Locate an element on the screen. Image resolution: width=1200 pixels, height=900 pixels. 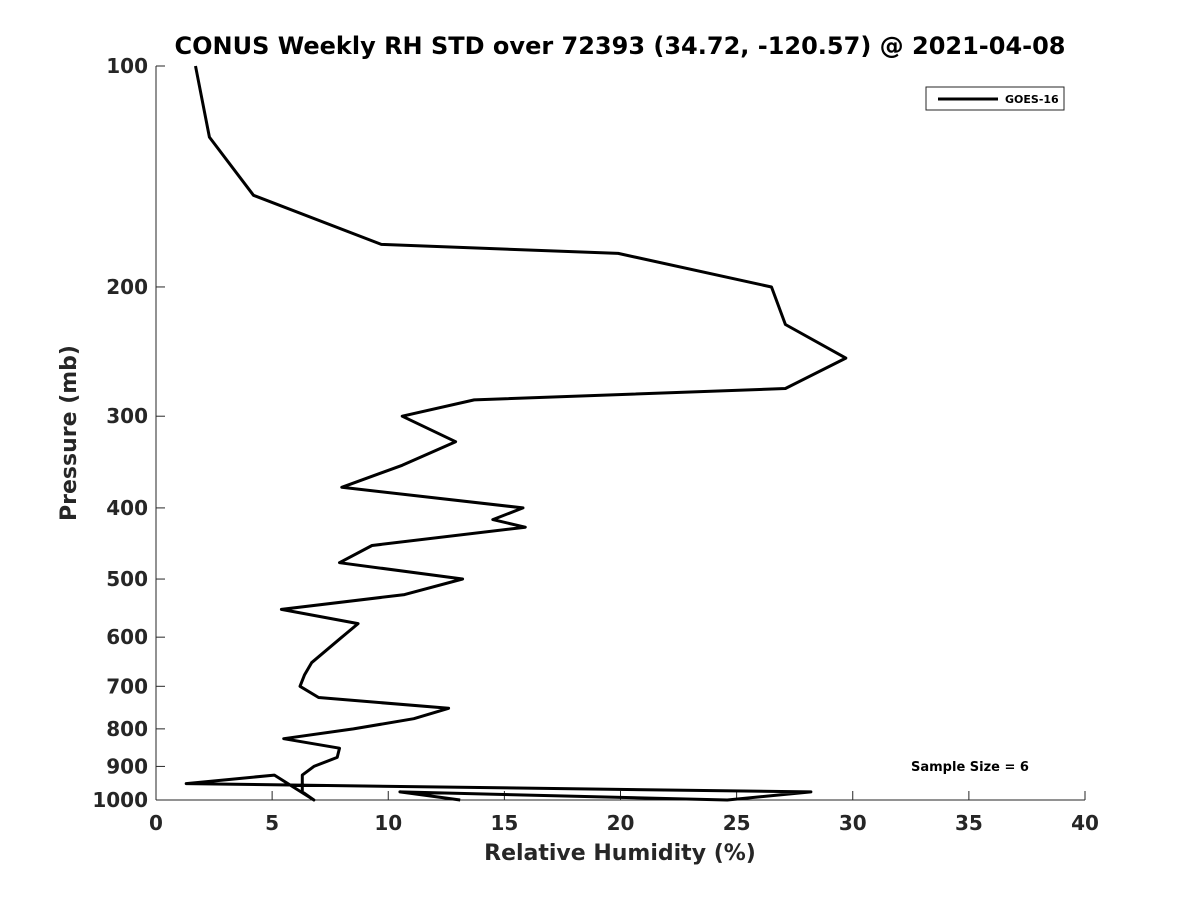
x-tick-label: 25 is located at coordinates (737, 823).